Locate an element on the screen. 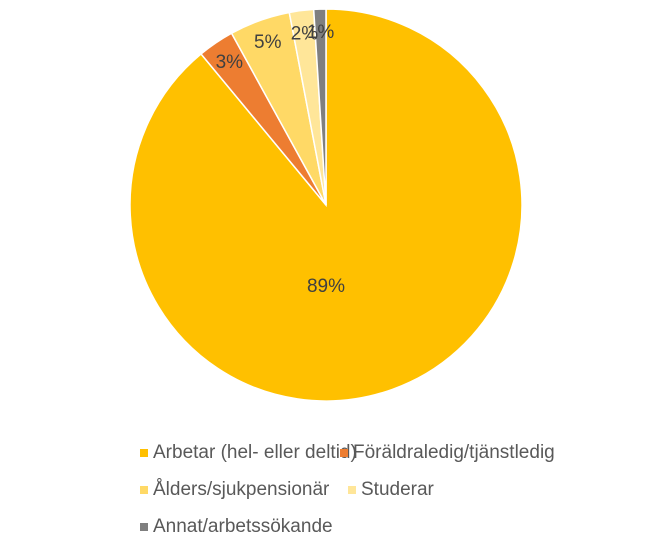 The height and width of the screenshot is (543, 650). legend-label: Föräldraledig/tjänstledig is located at coordinates (454, 452).